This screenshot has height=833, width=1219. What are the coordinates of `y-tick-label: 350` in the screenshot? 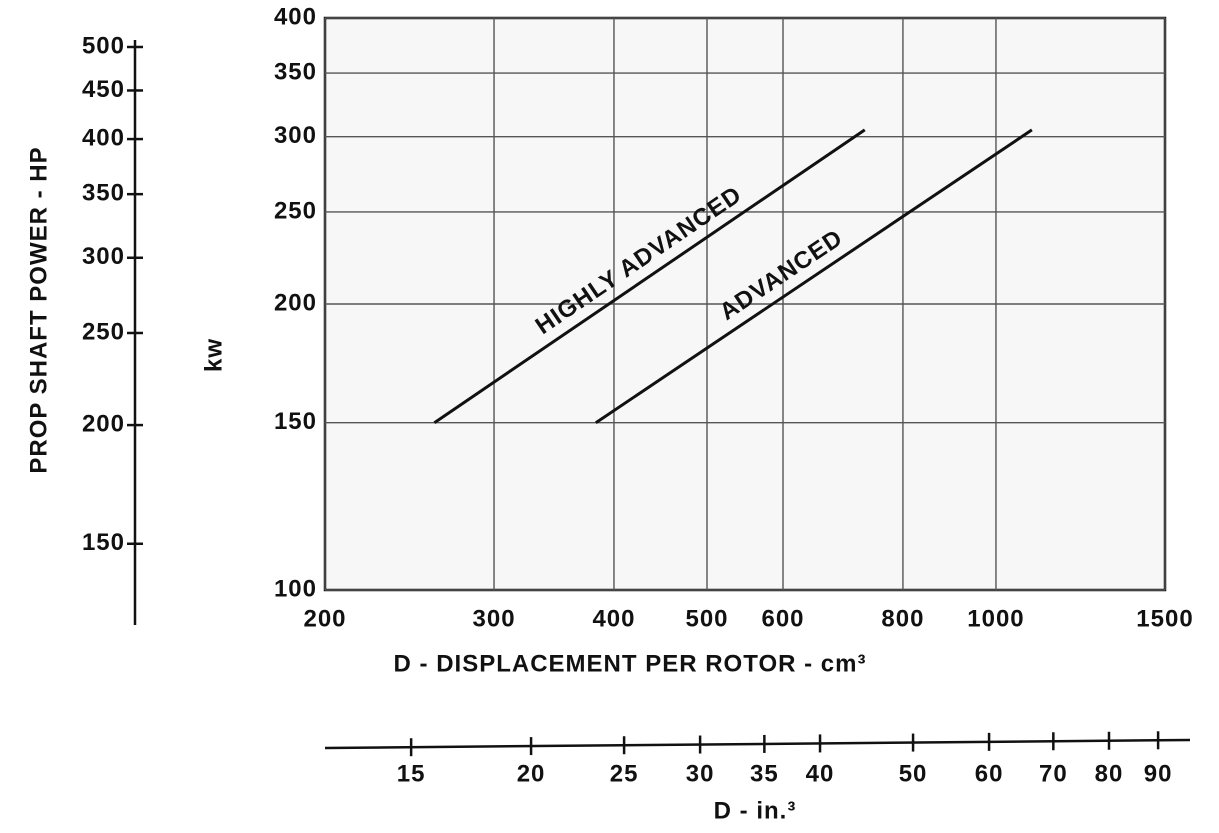 It's located at (295, 71).